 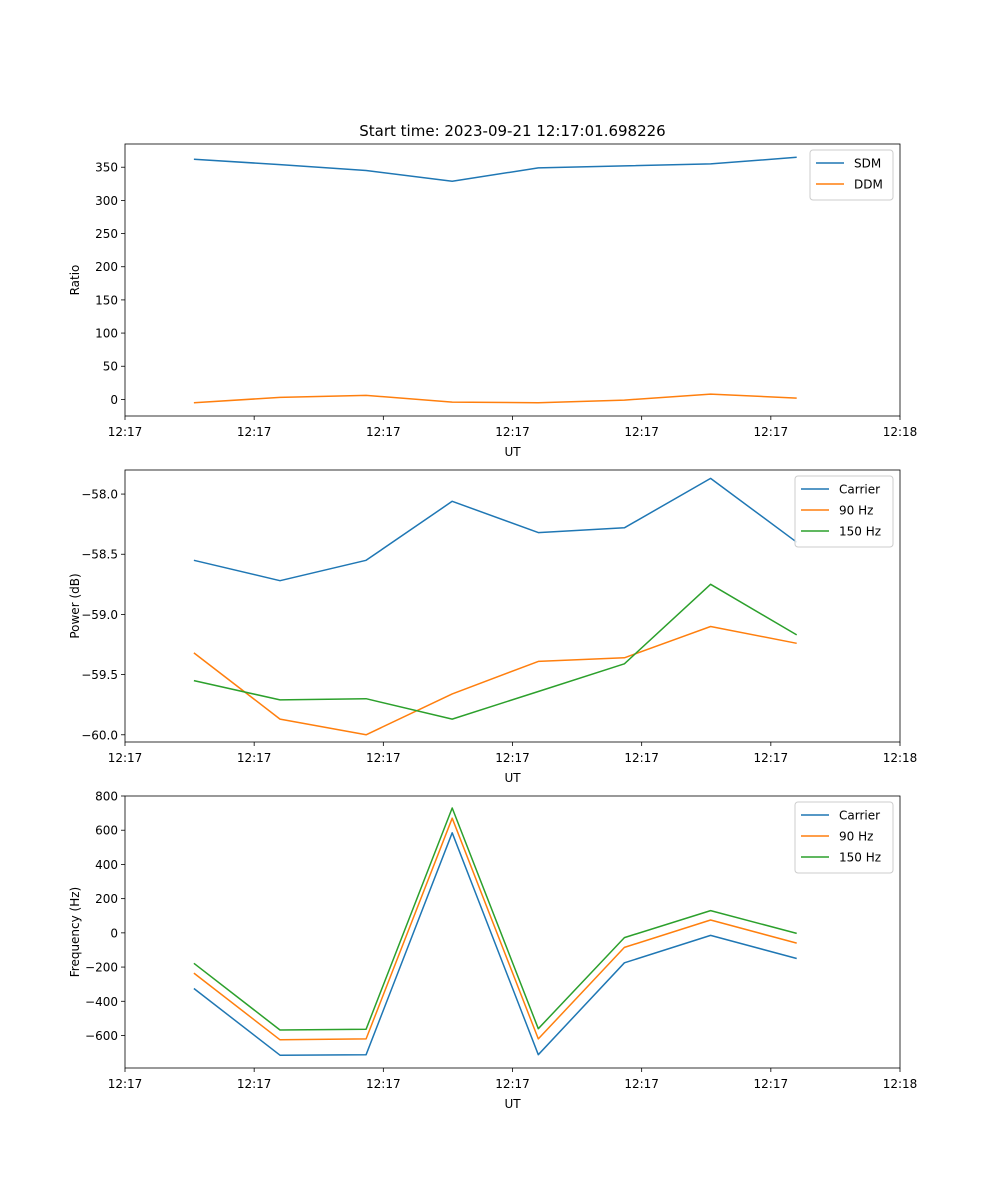 What do you see at coordinates (512, 131) in the screenshot?
I see `figure-title: Start time: 2023-09-21 12:17:01.698226` at bounding box center [512, 131].